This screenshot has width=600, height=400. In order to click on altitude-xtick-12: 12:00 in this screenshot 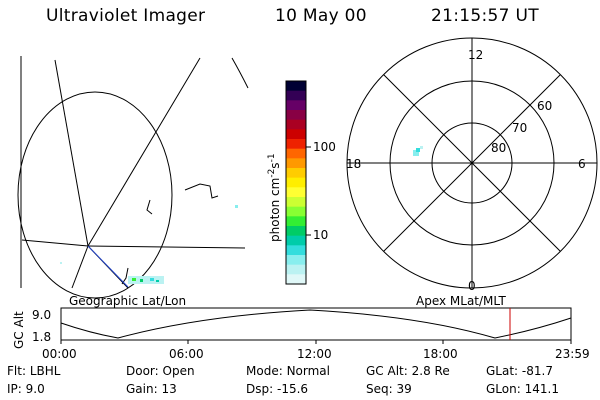, I will do `click(314, 354)`.